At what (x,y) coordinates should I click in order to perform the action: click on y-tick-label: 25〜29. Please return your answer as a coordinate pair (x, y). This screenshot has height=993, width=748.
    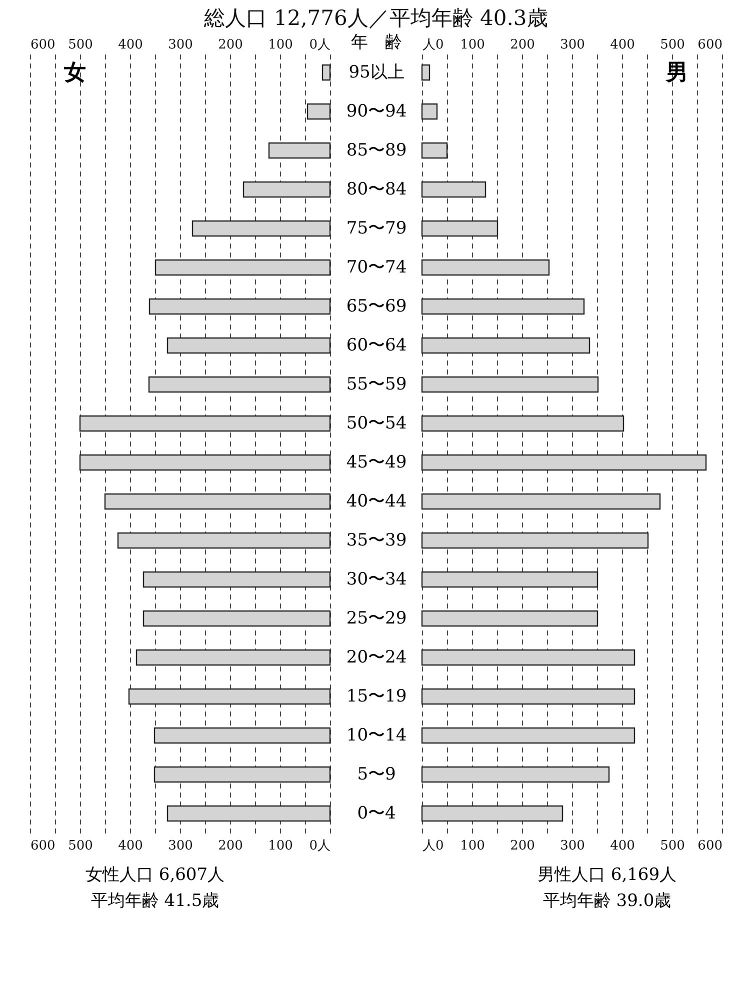
    Looking at the image, I should click on (376, 618).